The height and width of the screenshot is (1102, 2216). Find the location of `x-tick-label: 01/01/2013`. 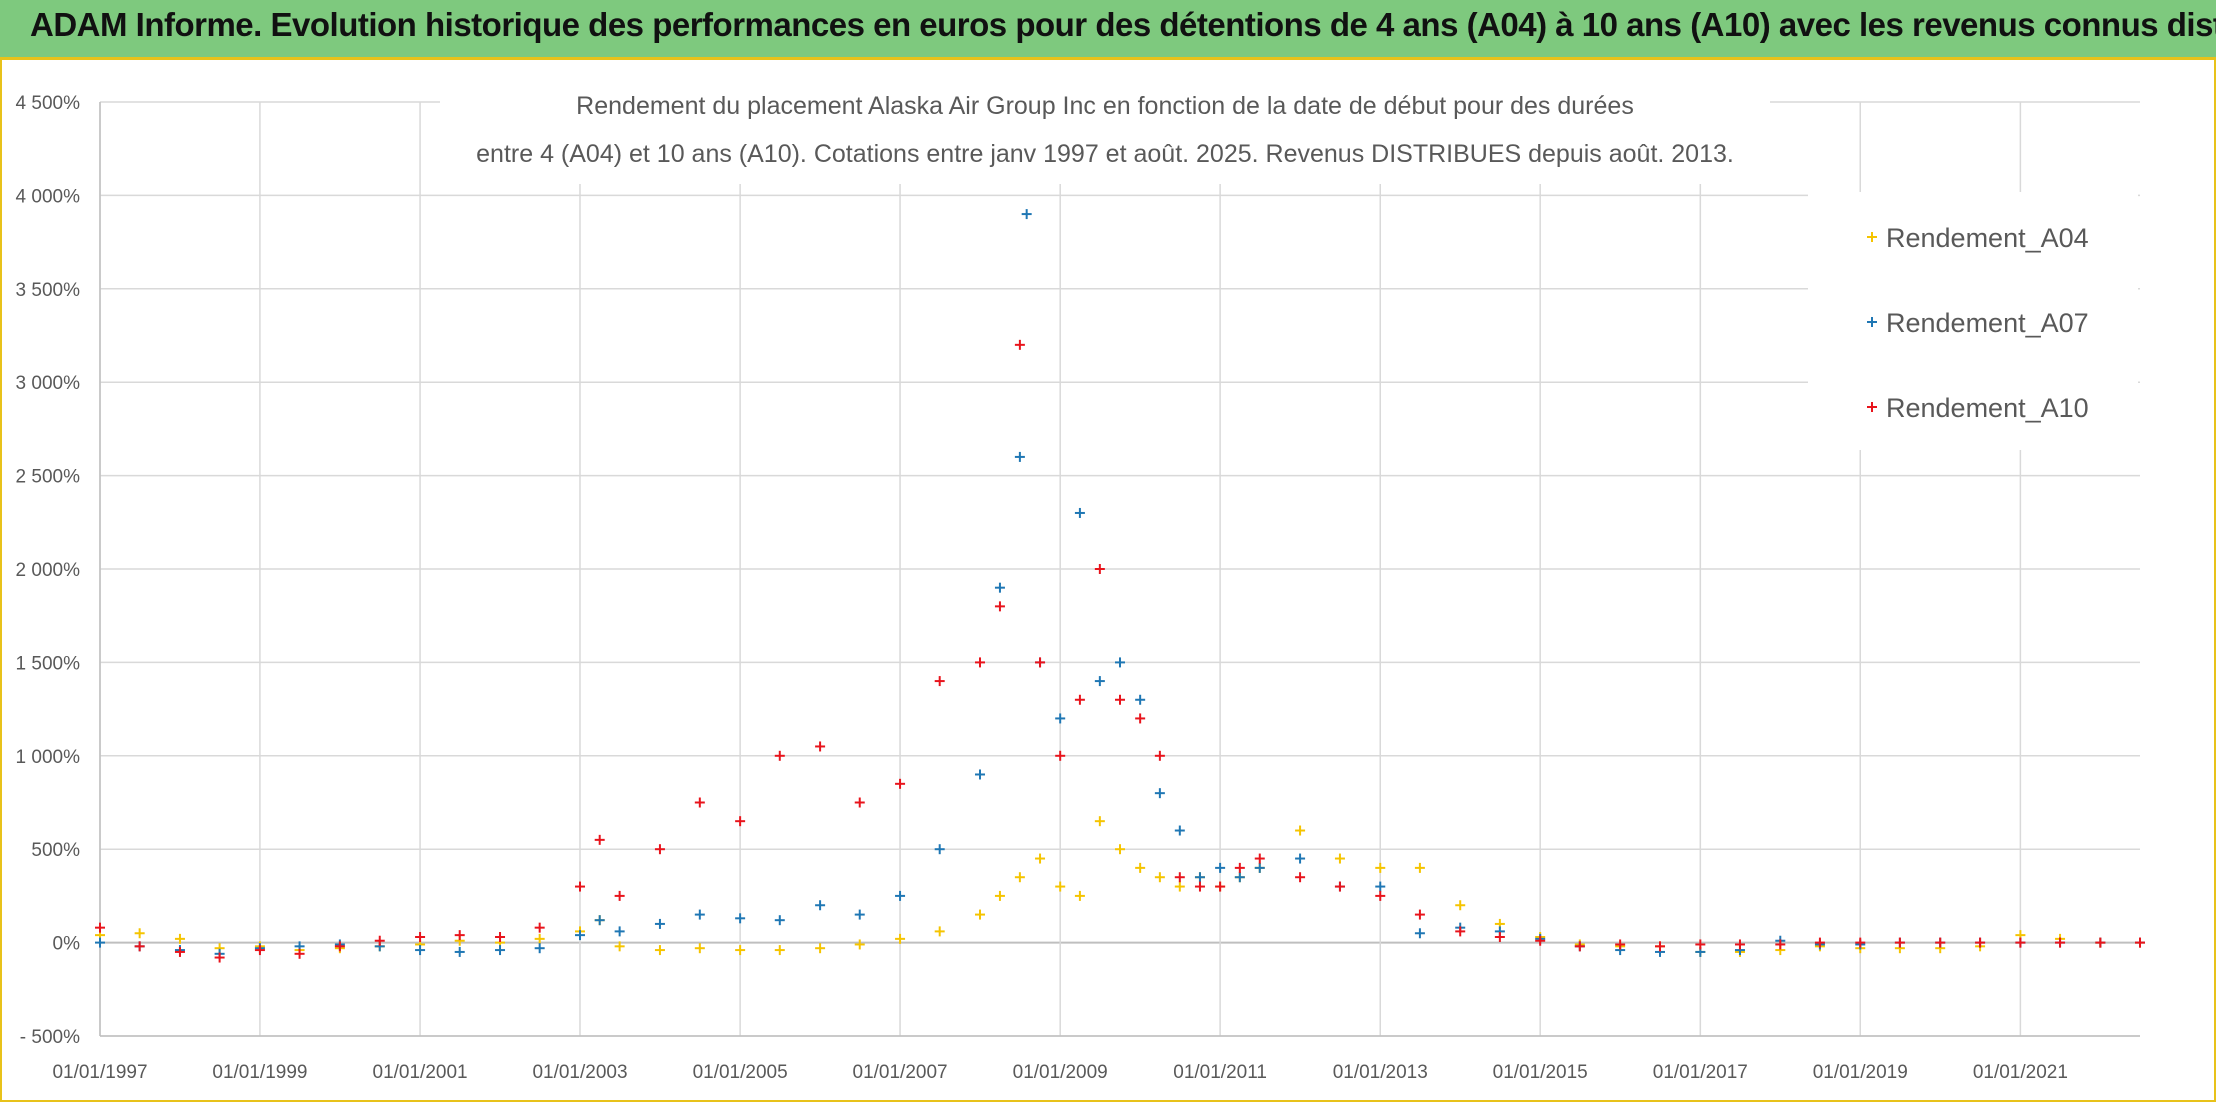

x-tick-label: 01/01/2013 is located at coordinates (1380, 1072).